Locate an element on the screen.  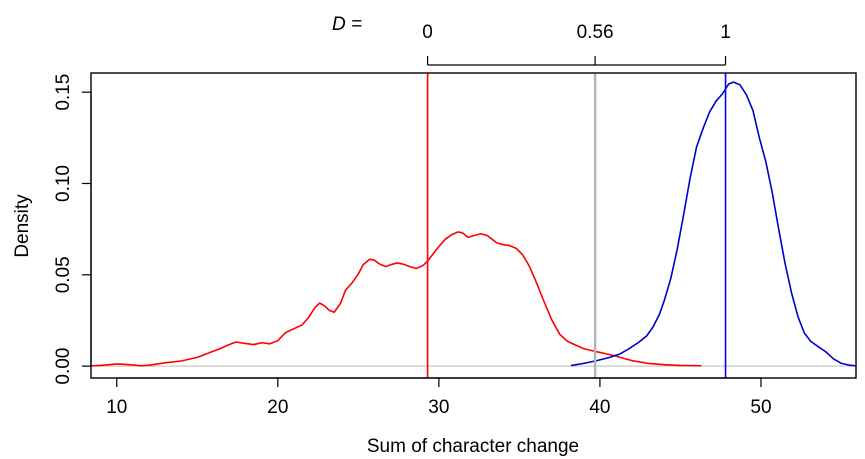
d-scale-label: D = is located at coordinates (347, 24).